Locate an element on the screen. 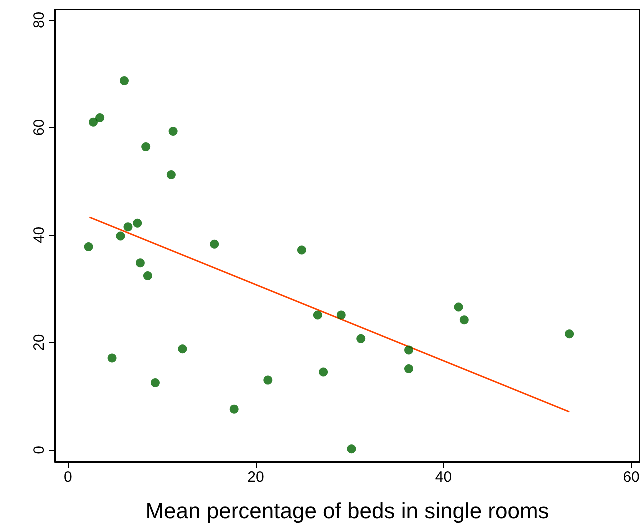  x-tick-label: 20 is located at coordinates (256, 477).